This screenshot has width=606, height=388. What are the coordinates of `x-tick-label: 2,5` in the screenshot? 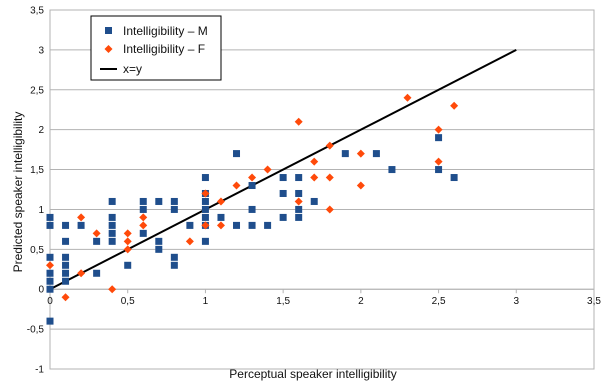 It's located at (439, 301).